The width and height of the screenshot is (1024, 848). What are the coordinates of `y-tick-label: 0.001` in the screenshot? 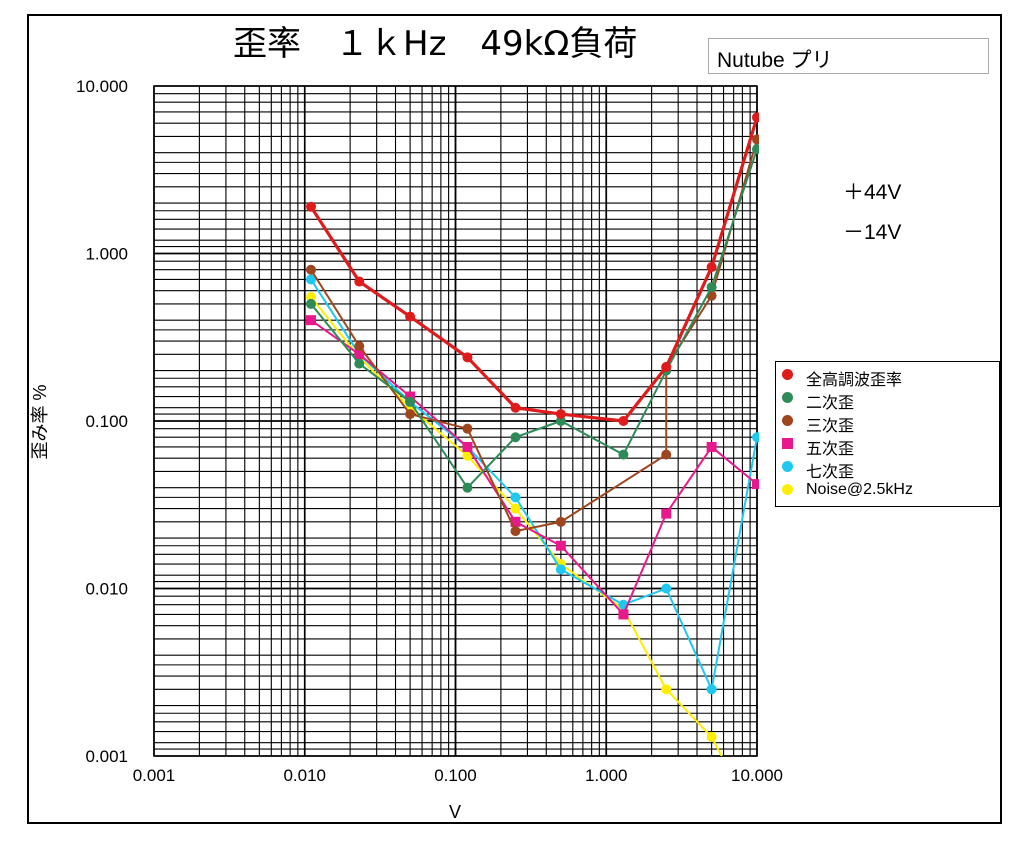 It's located at (106, 756).